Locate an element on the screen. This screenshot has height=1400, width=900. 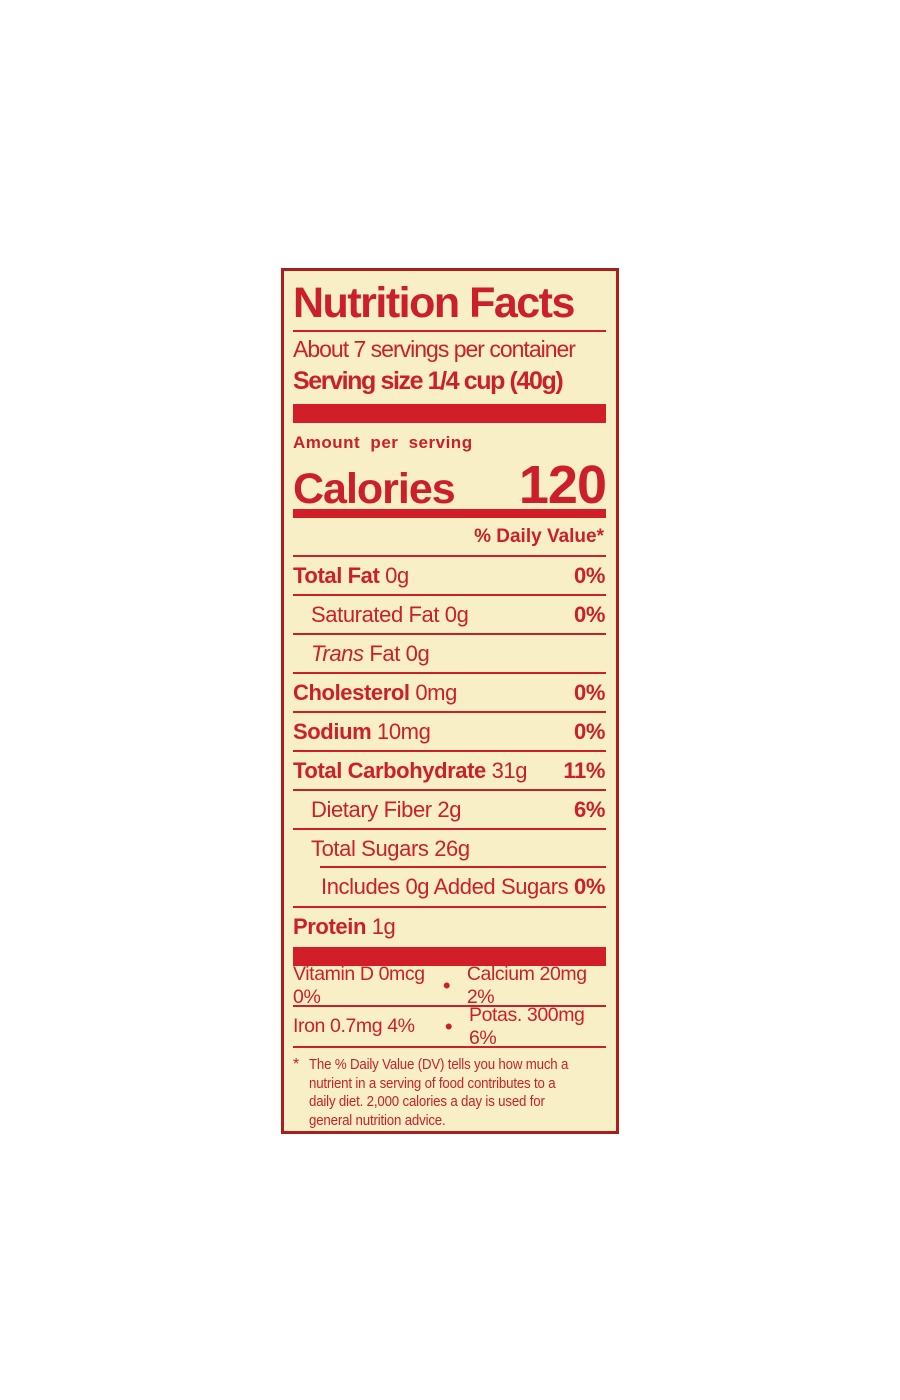
nutrient-text: Cholesterol 0mg is located at coordinates (375, 692).